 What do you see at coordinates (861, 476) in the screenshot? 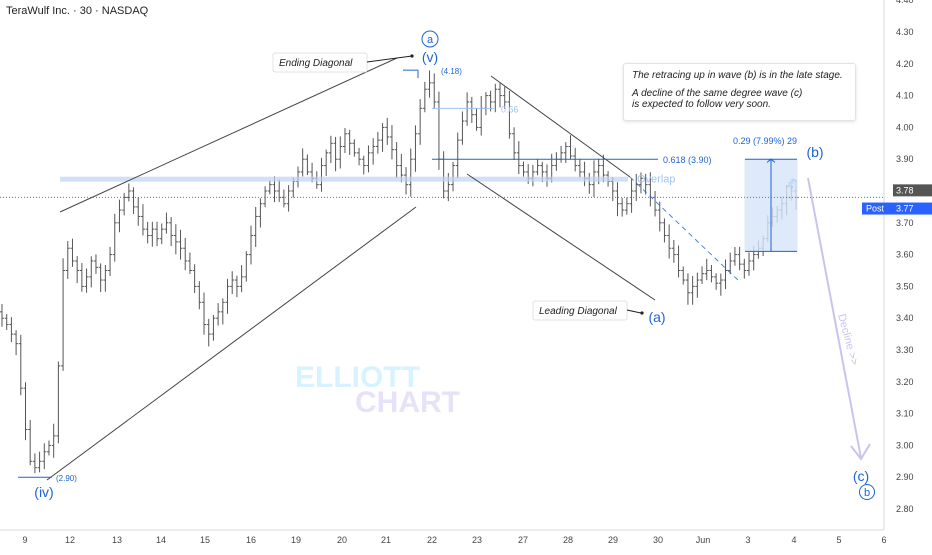
I see `wave-c-label: (c)` at bounding box center [861, 476].